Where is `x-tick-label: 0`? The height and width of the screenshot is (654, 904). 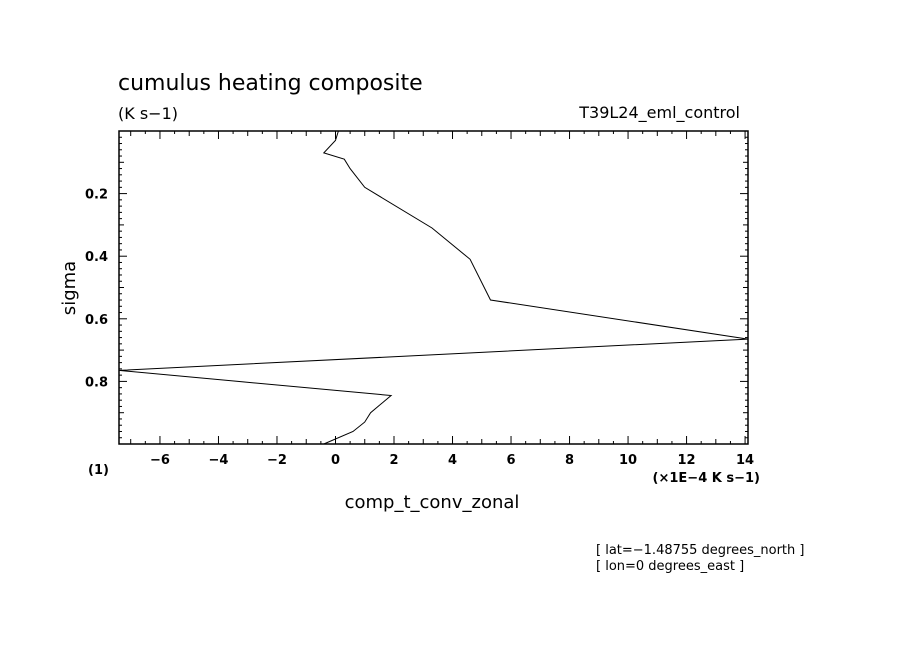 x-tick-label: 0 is located at coordinates (335, 460).